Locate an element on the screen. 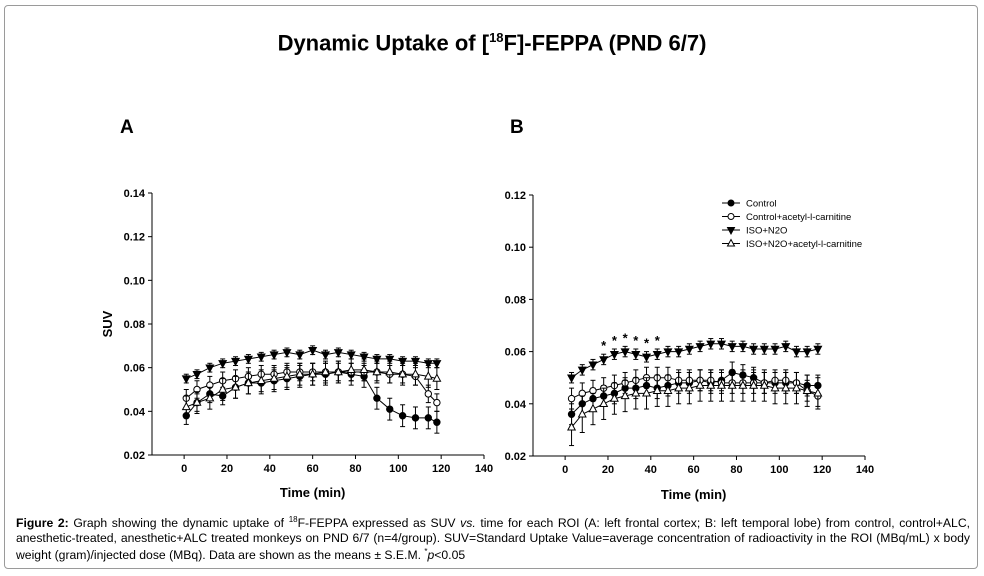  panel-b-letter: B is located at coordinates (517, 127).